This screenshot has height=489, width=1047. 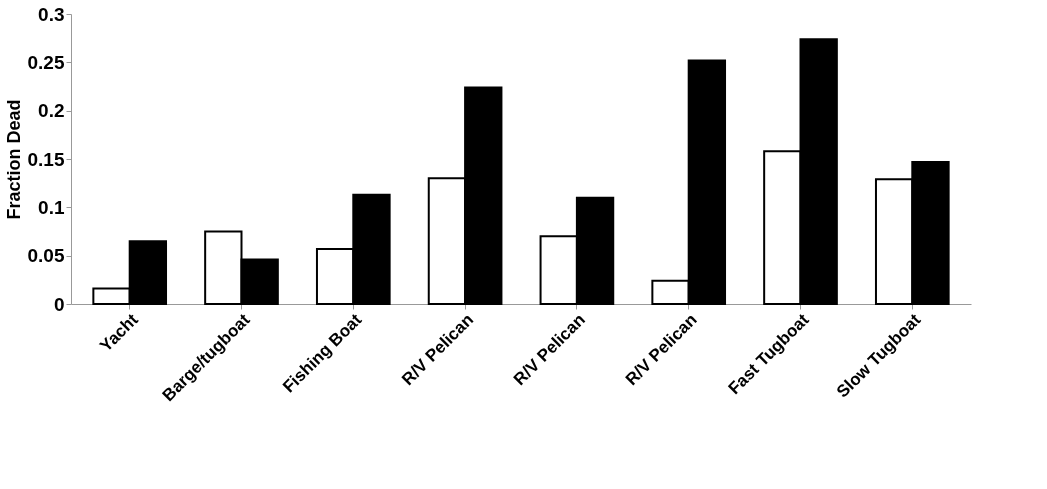 What do you see at coordinates (59, 304) in the screenshot?
I see `y-tick-label: 0` at bounding box center [59, 304].